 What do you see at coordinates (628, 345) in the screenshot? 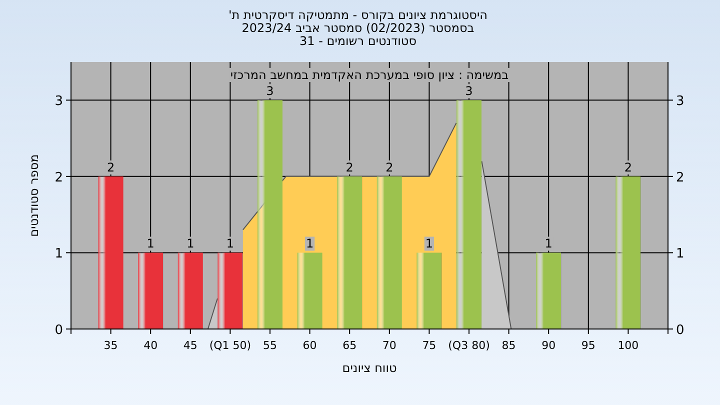
I see `x-tick-label: 100` at bounding box center [628, 345].